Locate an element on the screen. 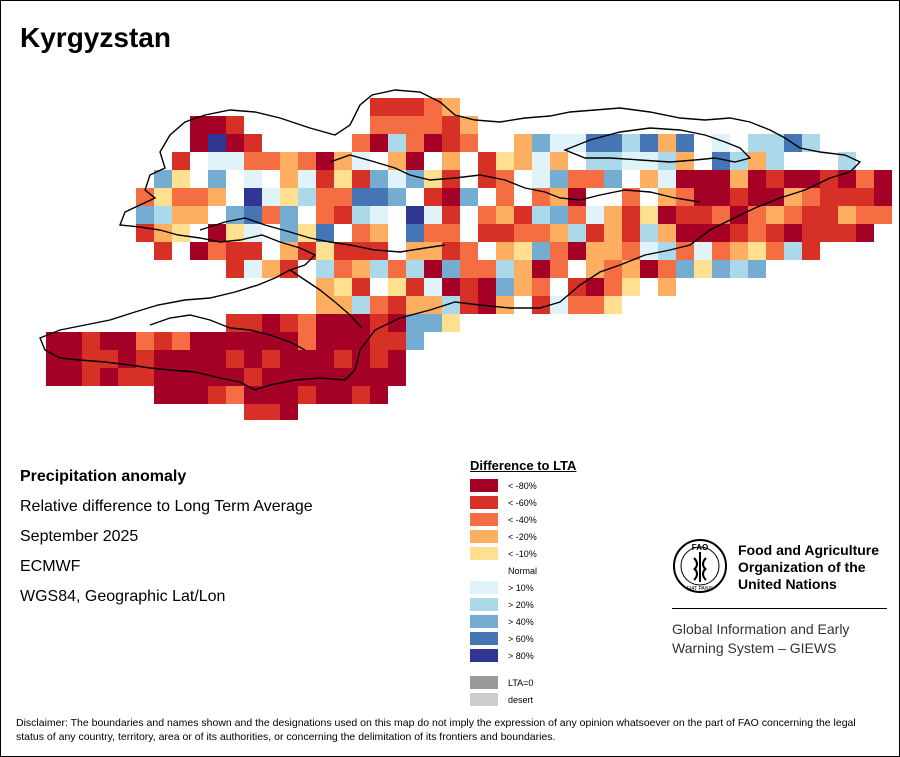 The width and height of the screenshot is (900, 757). info-line-3: ECMWF is located at coordinates (50, 566).